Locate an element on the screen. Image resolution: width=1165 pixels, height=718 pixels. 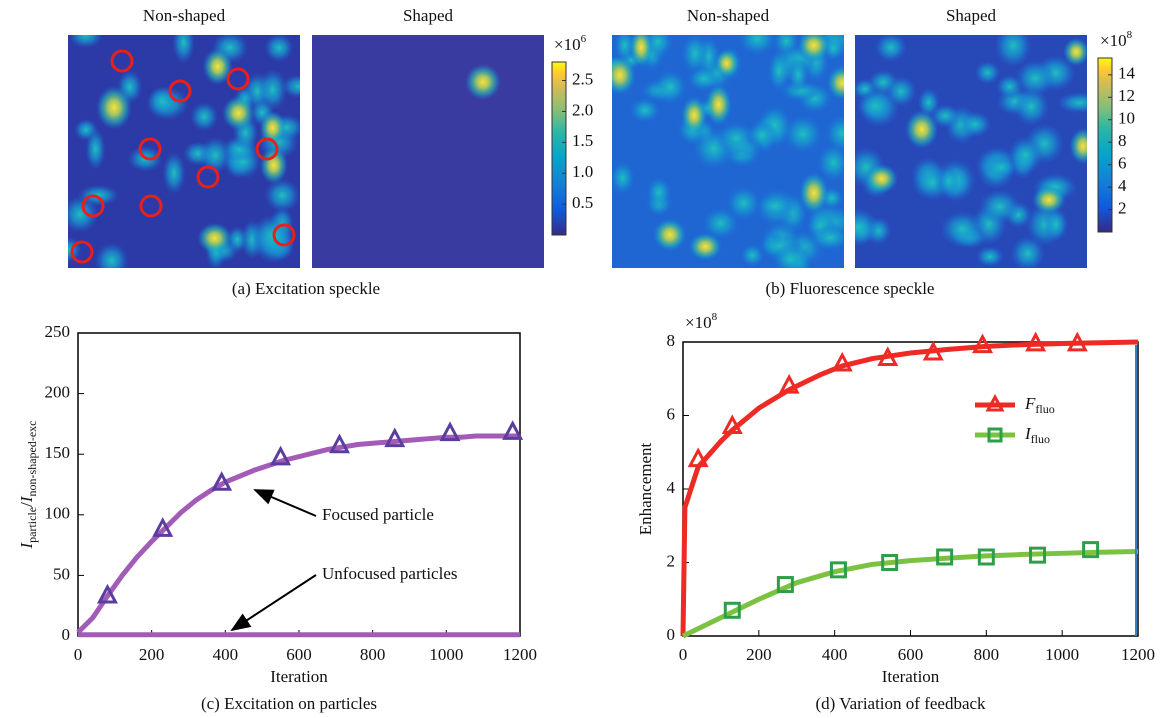
series-line is located at coordinates (910, 593).